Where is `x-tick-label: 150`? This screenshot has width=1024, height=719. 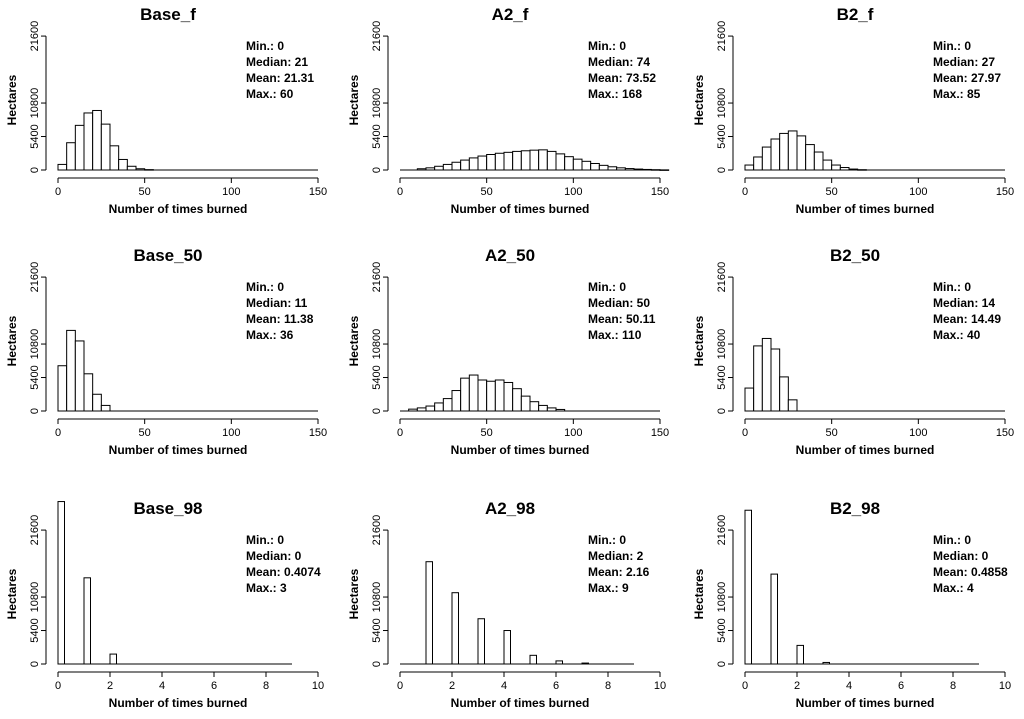
x-tick-label: 150 is located at coordinates (1005, 433).